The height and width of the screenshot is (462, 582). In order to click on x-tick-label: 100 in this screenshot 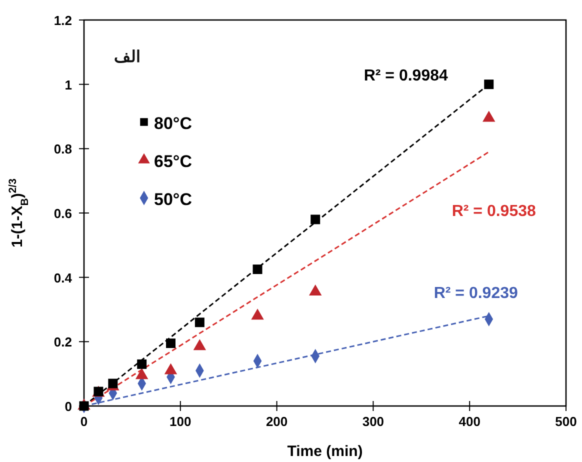, I will do `click(181, 421)`.